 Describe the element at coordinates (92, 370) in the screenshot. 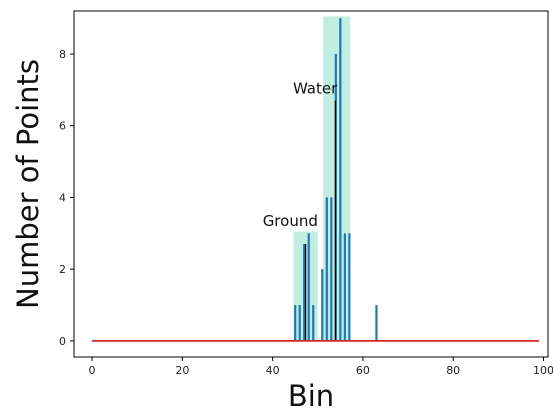

I see `x-tick-label: 0` at that location.